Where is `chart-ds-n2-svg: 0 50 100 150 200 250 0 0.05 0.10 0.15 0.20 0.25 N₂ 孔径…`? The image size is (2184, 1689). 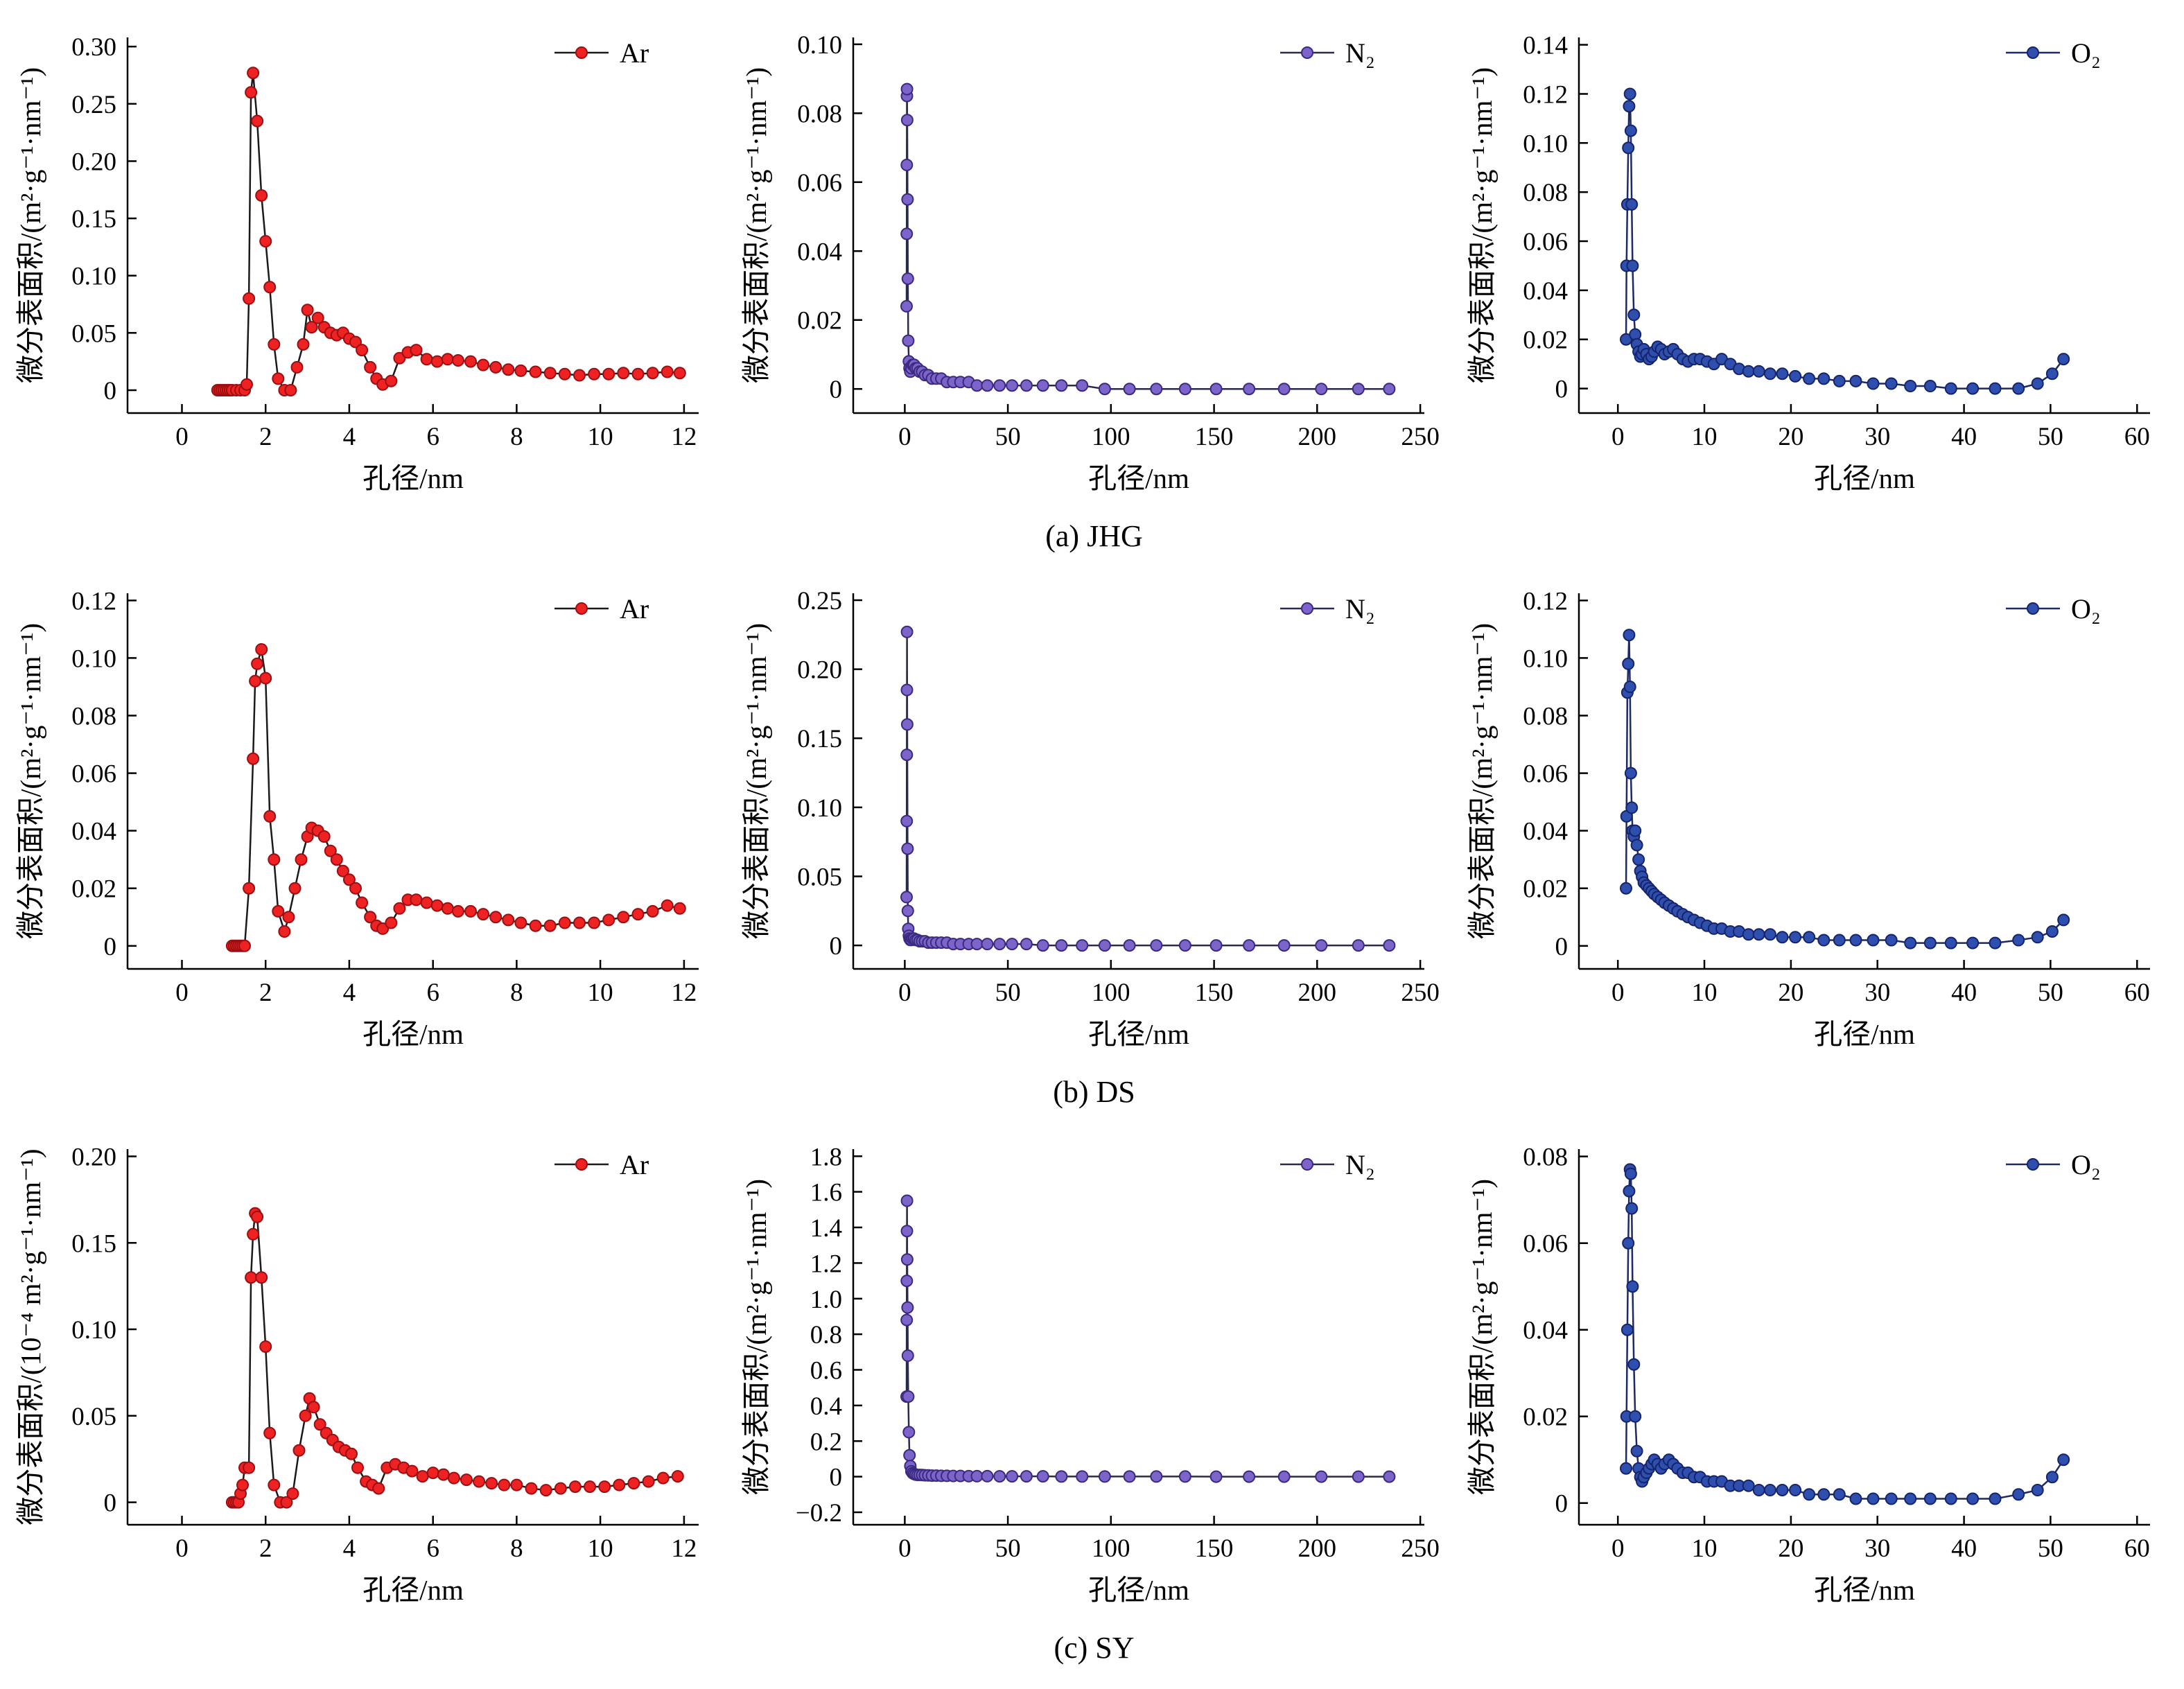
chart-ds-n2-svg: 0 50 100 150 200 250 0 0.05 0.10 0.15 0.20 0.25 N₂ 孔径… is located at coordinates (1090, 818).